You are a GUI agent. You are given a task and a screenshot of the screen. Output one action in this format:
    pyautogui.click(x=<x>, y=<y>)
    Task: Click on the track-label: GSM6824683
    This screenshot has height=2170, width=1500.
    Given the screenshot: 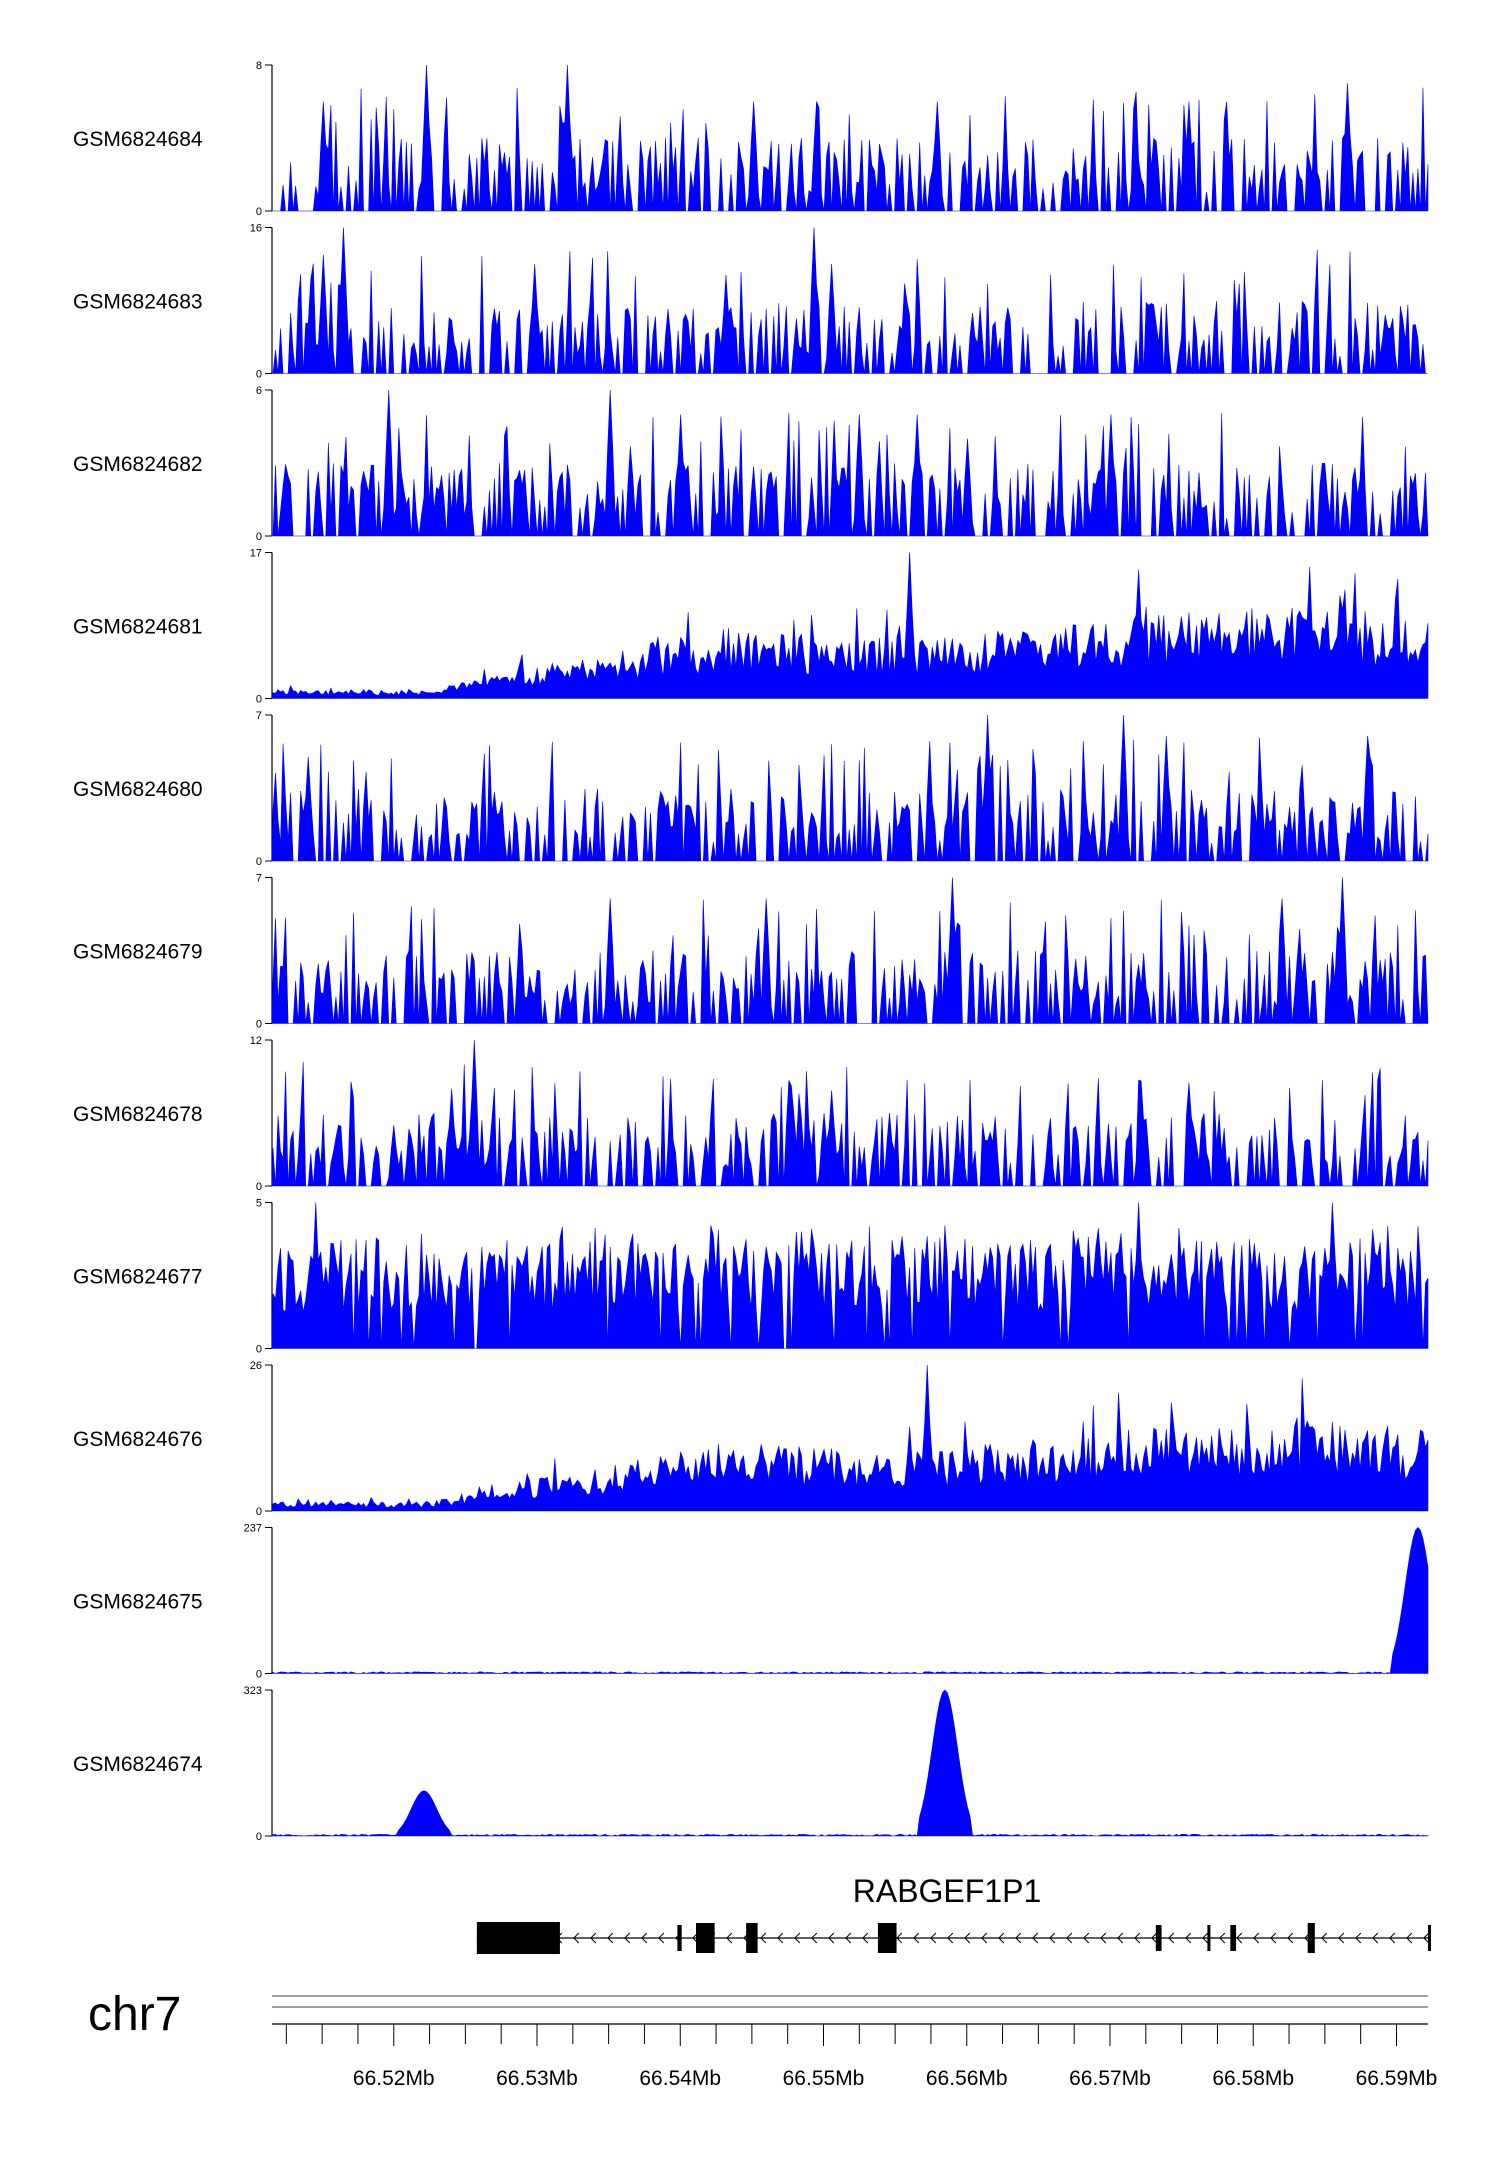 What is the action you would take?
    pyautogui.click(x=138, y=302)
    